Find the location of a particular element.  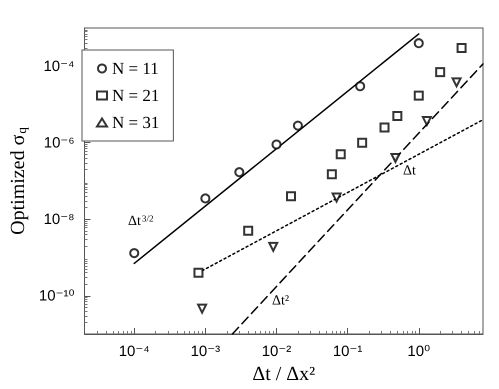

x-tick-label: 10⁻² is located at coordinates (277, 351).